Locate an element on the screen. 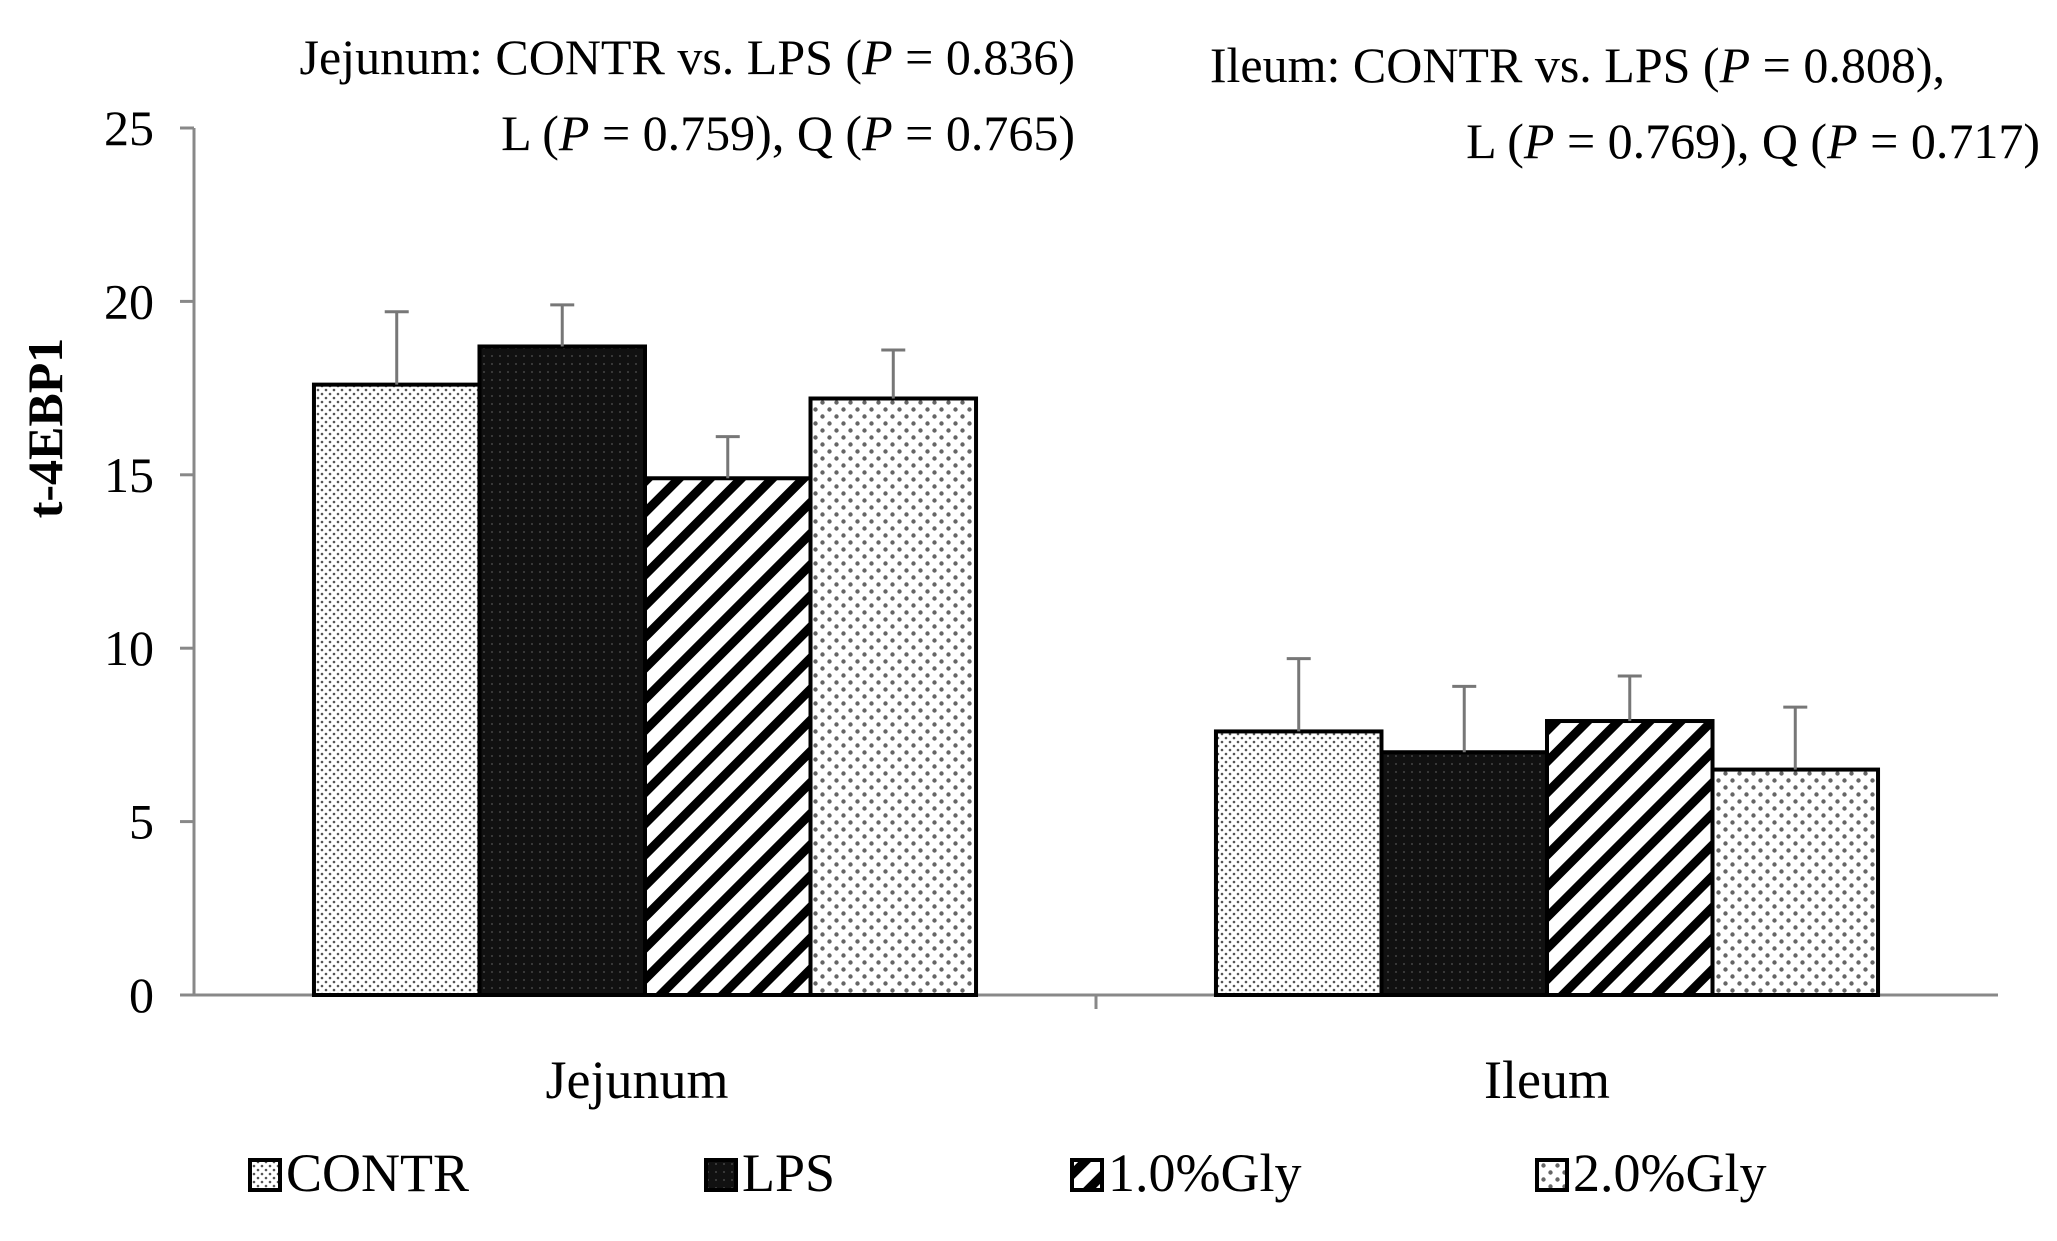  y-tick-label: 0 is located at coordinates (141, 995).